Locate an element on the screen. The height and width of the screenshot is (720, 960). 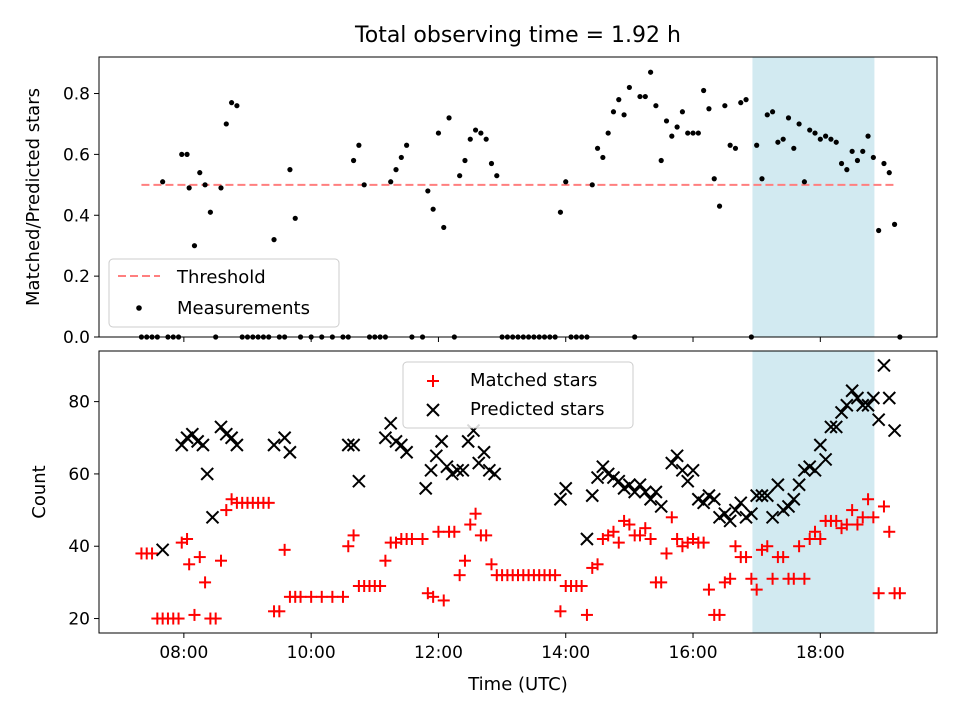
top-y-tick-label: 0.4 is located at coordinates (76, 216).